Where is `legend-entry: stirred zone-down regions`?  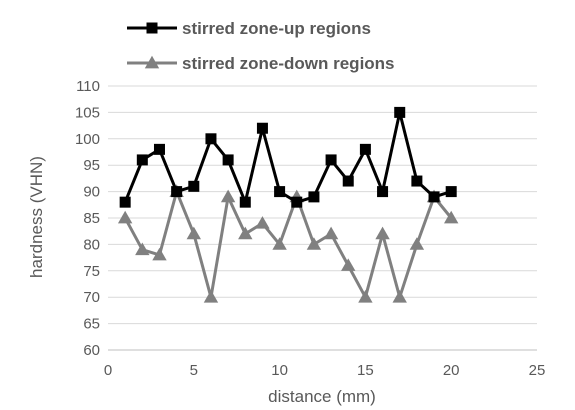 legend-entry: stirred zone-down regions is located at coordinates (261, 63).